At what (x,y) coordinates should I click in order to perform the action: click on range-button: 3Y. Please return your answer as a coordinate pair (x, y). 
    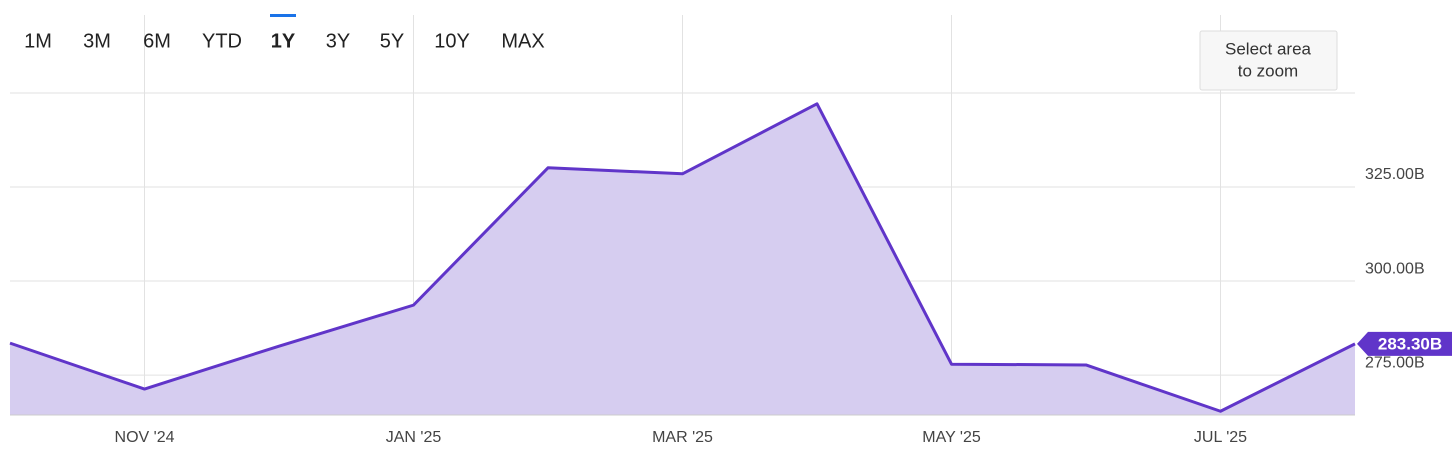
    Looking at the image, I should click on (338, 41).